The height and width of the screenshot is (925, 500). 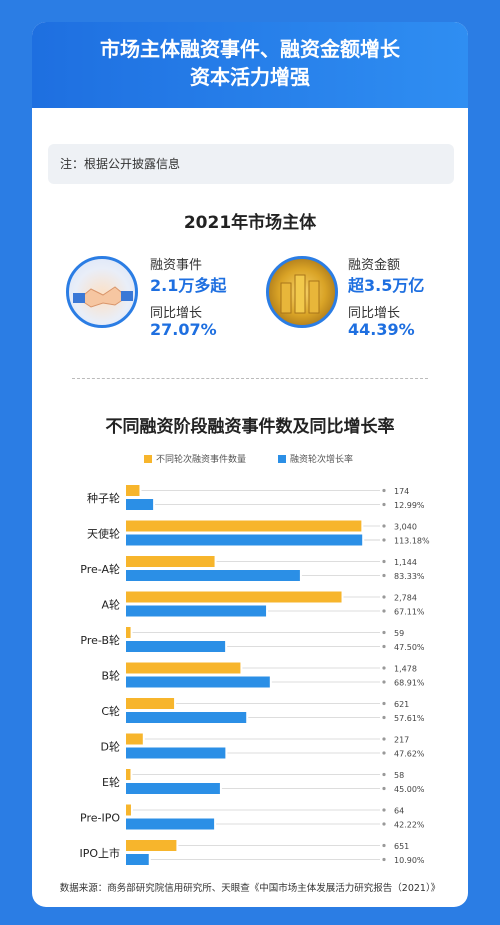 I want to click on section-divider, so click(x=250, y=378).